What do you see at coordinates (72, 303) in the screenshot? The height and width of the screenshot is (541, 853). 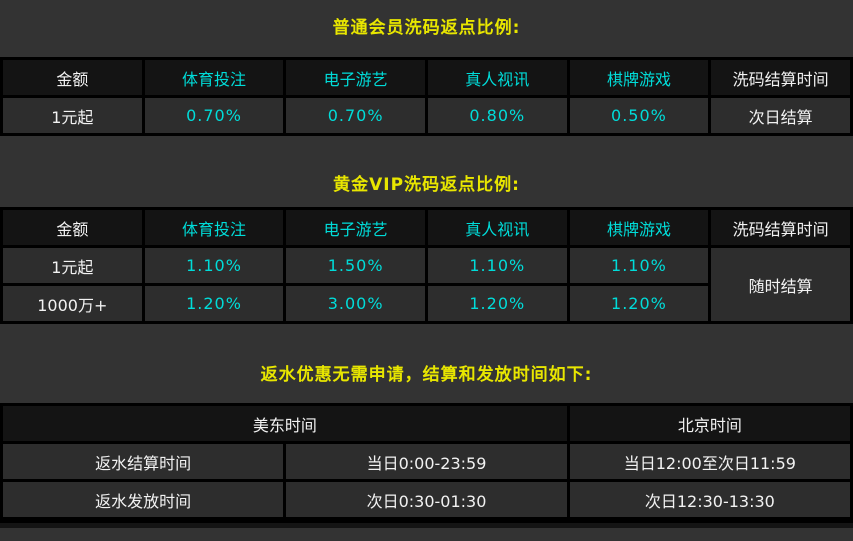 I see `cell-amount-tier: 1000万+` at bounding box center [72, 303].